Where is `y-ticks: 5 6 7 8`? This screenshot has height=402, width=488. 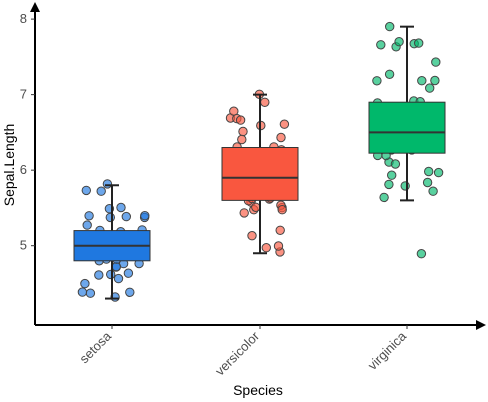 y-ticks: 5 6 7 8 is located at coordinates (27, 132).